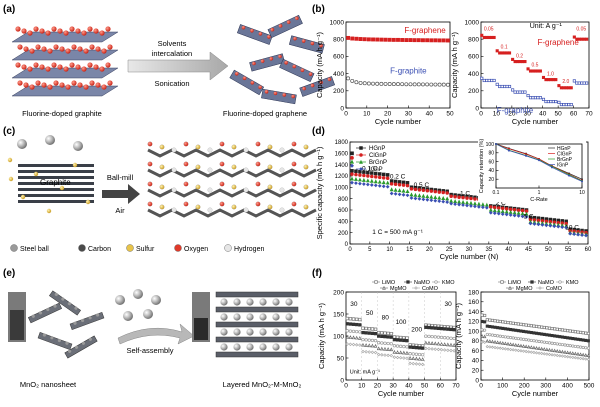 This screenshot has width=600, height=407. Describe the element at coordinates (476, 351) in the screenshot. I see `y-tick-label: 60` at that location.